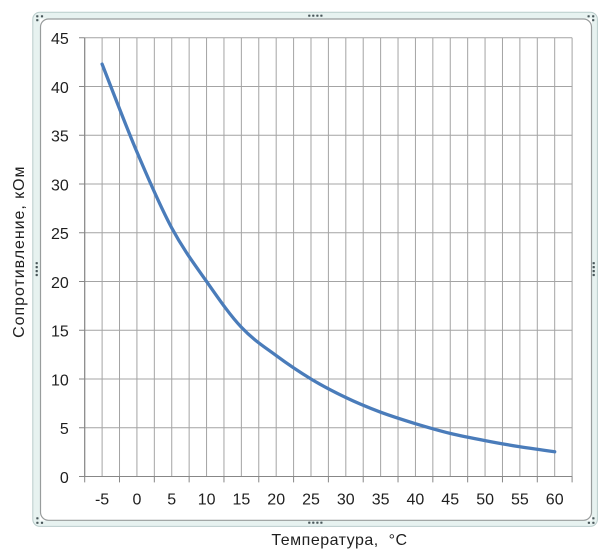 Image resolution: width=614 pixels, height=559 pixels. What do you see at coordinates (339, 540) in the screenshot?
I see `svg-text: Температура, °C` at bounding box center [339, 540].